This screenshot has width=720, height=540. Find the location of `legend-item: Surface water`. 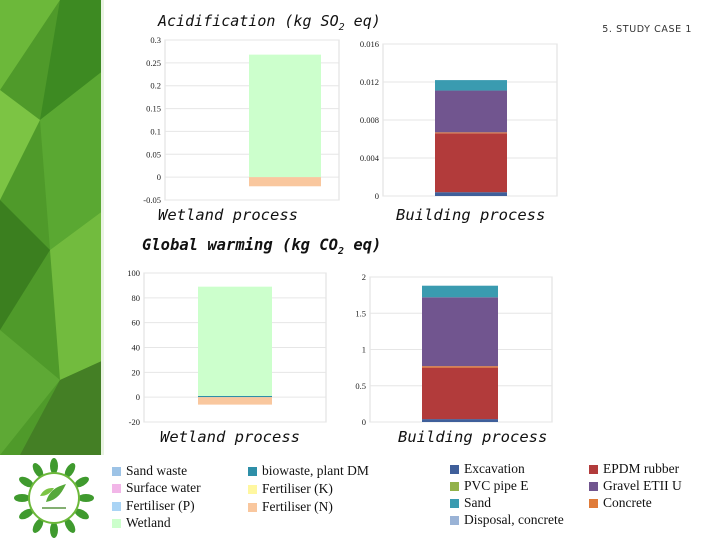

legend-item: Surface water is located at coordinates (156, 488).